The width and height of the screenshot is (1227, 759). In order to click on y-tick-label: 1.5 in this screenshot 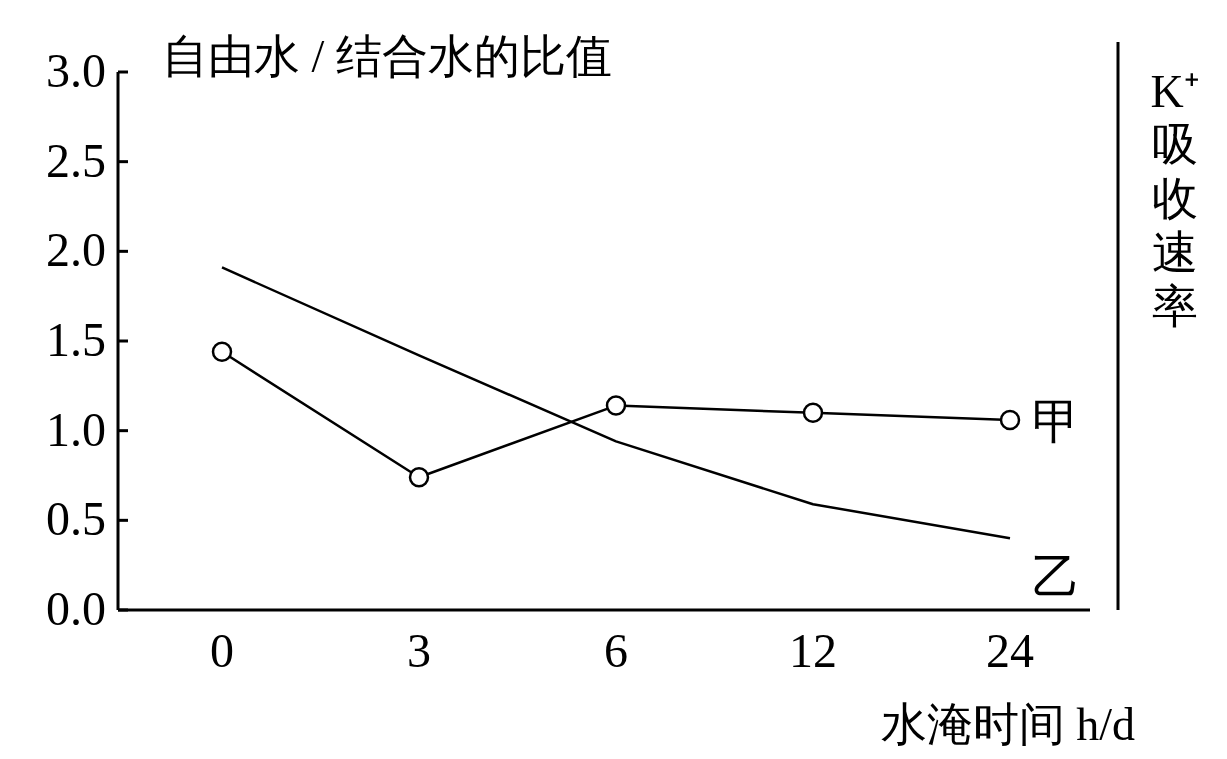, I will do `click(76, 339)`.